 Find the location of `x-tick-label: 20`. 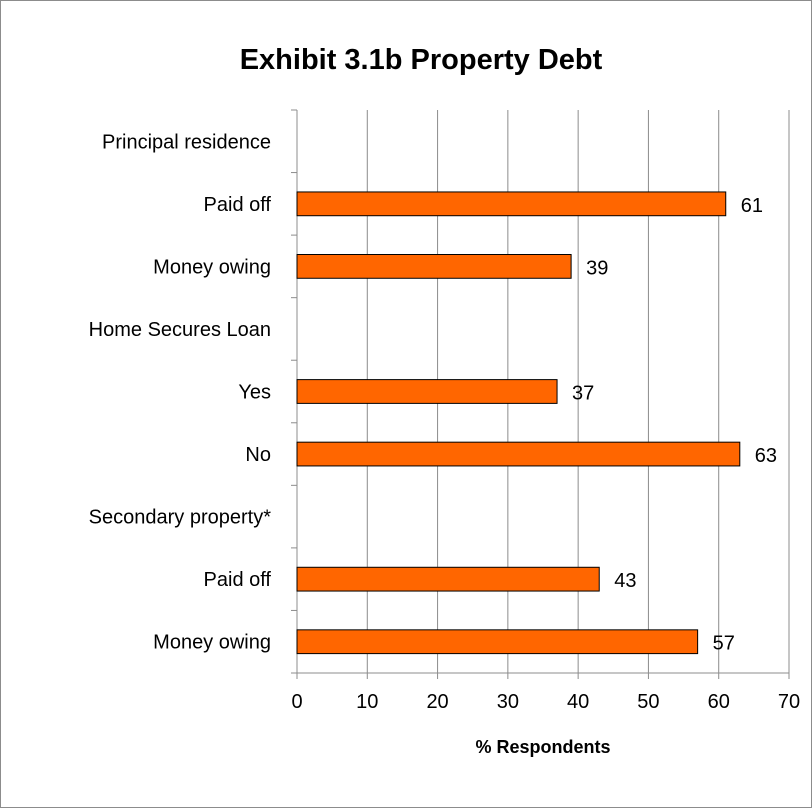

x-tick-label: 20 is located at coordinates (437, 702).